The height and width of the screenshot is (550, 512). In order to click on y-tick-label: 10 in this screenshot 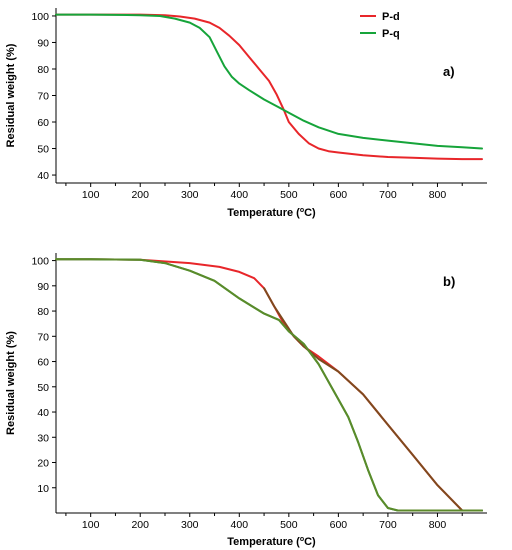, I will do `click(43, 489)`.